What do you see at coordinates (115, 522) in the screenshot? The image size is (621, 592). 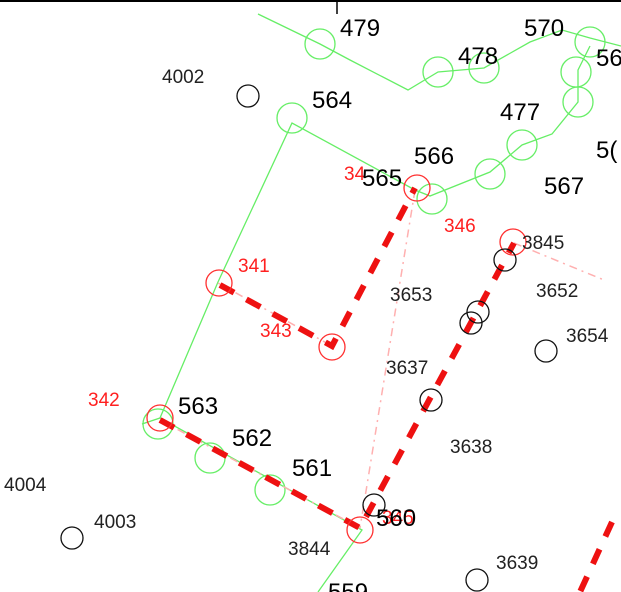 I see `label-4003: 4003` at bounding box center [115, 522].